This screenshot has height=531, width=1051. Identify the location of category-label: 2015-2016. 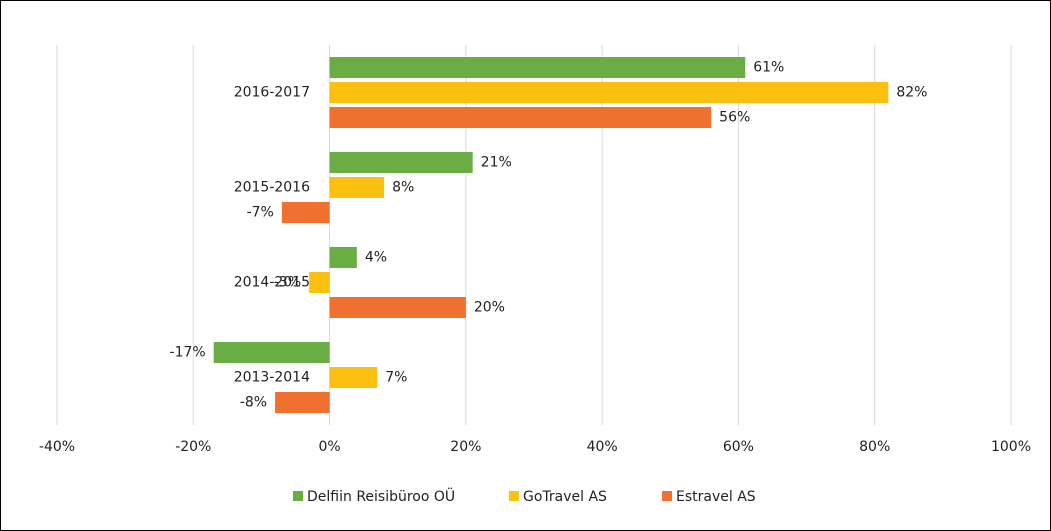
(272, 188).